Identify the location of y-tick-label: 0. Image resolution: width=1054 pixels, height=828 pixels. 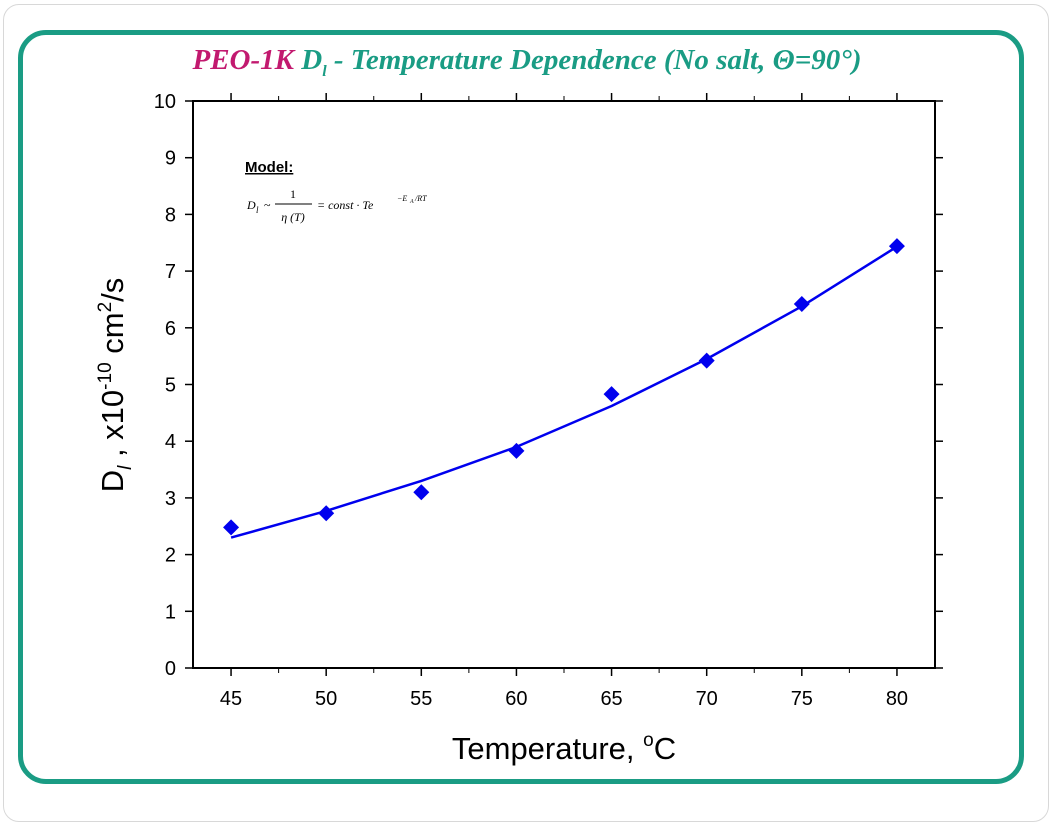
(170, 669).